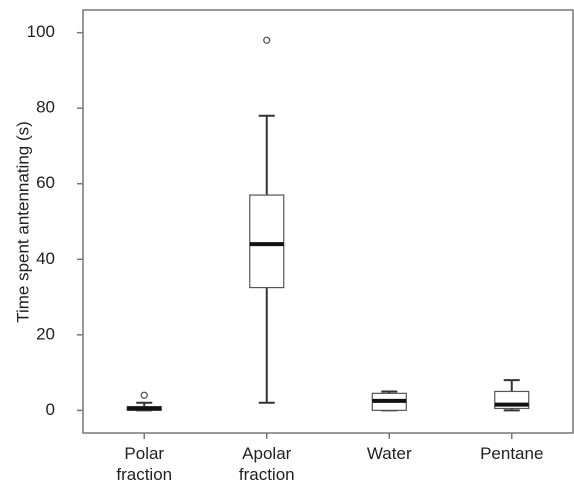 This screenshot has width=574, height=491. What do you see at coordinates (266, 464) in the screenshot?
I see `x-tick-label: Apolar fraction` at bounding box center [266, 464].